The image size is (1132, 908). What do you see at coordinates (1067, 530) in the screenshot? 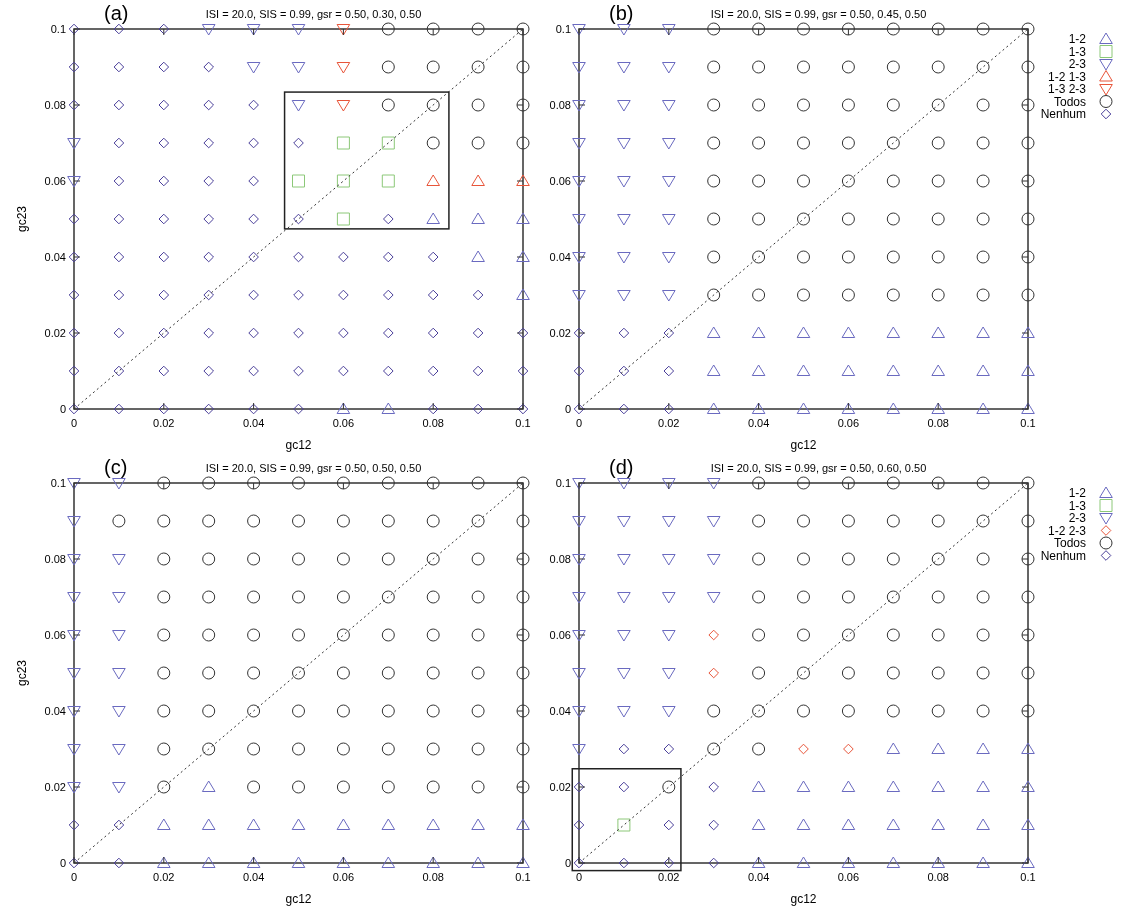
I see `legend-label: 1-2 2-3` at bounding box center [1067, 530].